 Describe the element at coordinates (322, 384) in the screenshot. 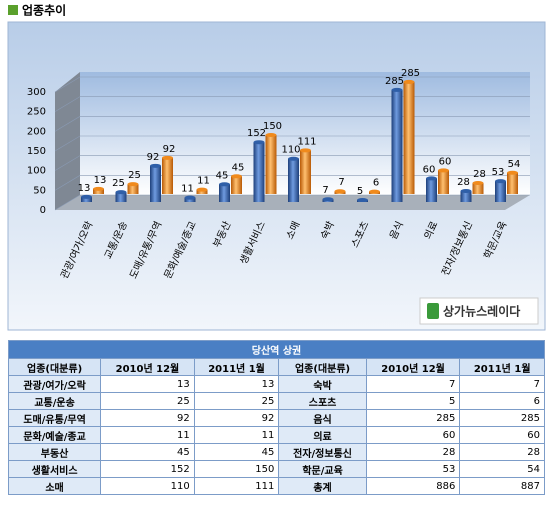

I see `table-category: 숙박` at that location.